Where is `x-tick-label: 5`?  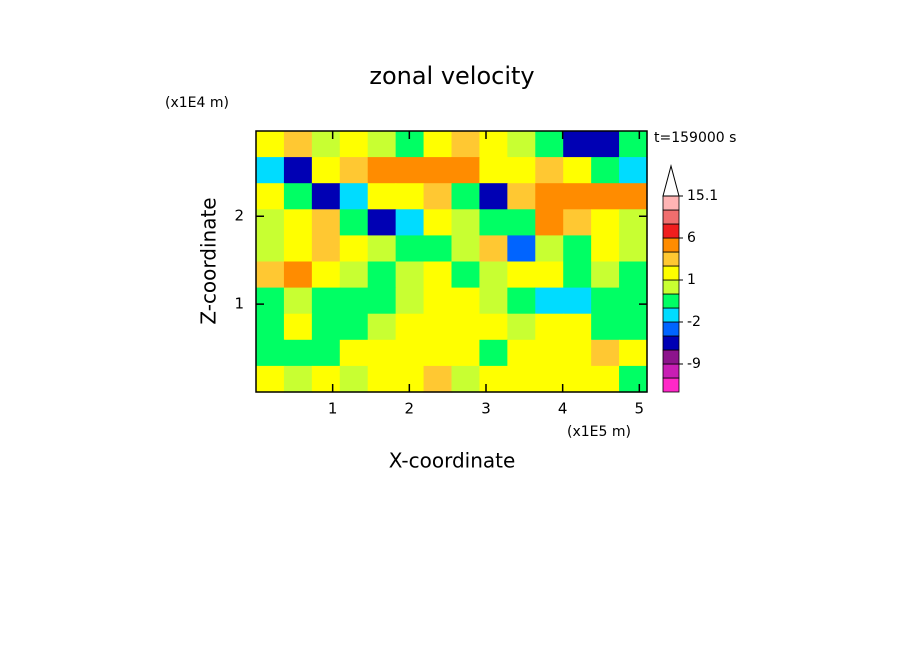 x-tick-label: 5 is located at coordinates (640, 409).